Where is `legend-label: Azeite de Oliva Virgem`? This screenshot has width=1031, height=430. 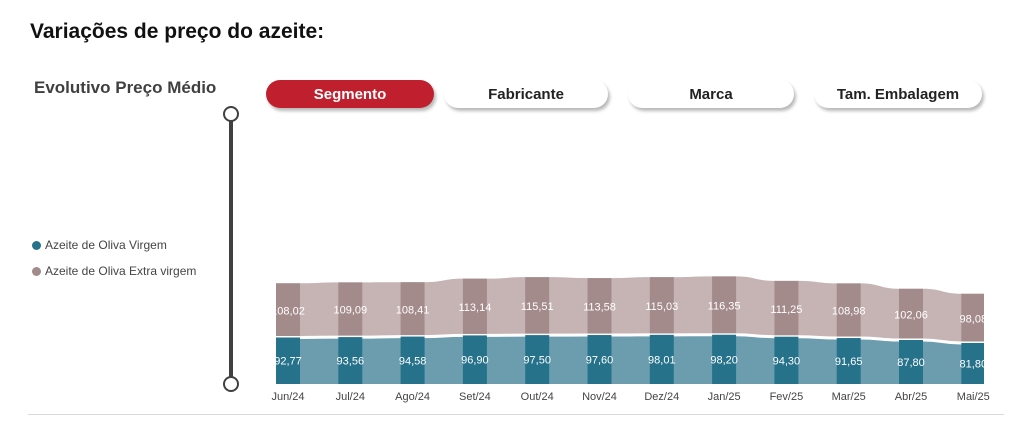
legend-label: Azeite de Oliva Virgem is located at coordinates (106, 245).